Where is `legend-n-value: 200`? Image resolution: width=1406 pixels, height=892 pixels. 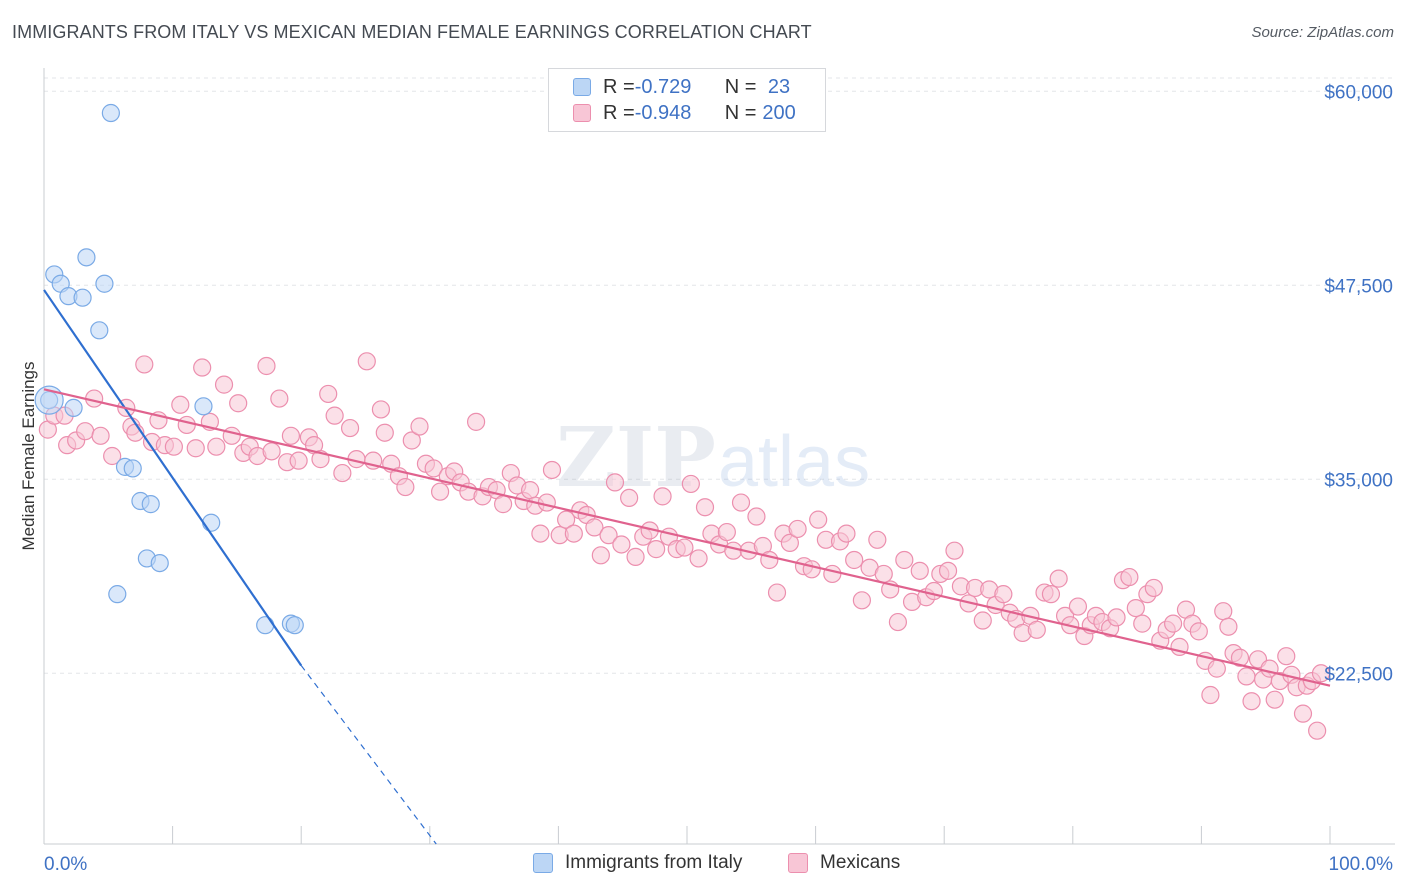
legend-n-value: 200 is located at coordinates (779, 112).